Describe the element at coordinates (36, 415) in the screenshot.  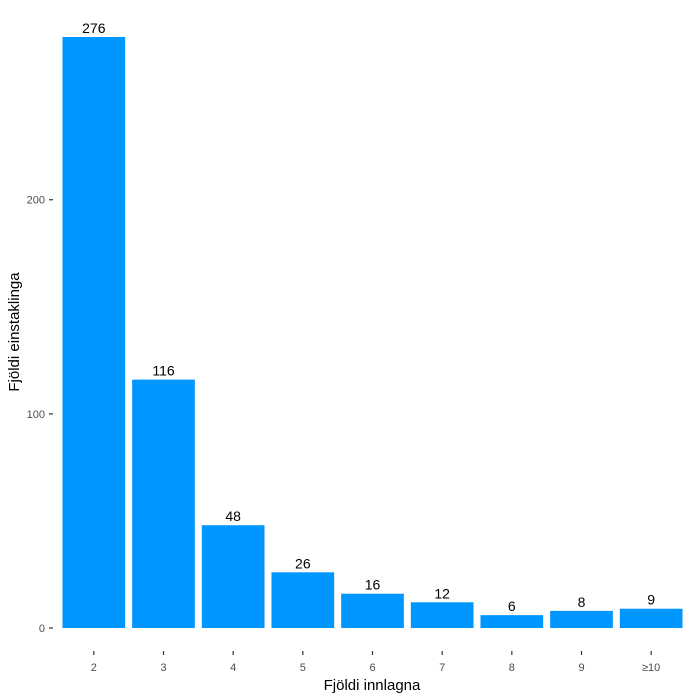
I see `y-tick-label: 100` at that location.